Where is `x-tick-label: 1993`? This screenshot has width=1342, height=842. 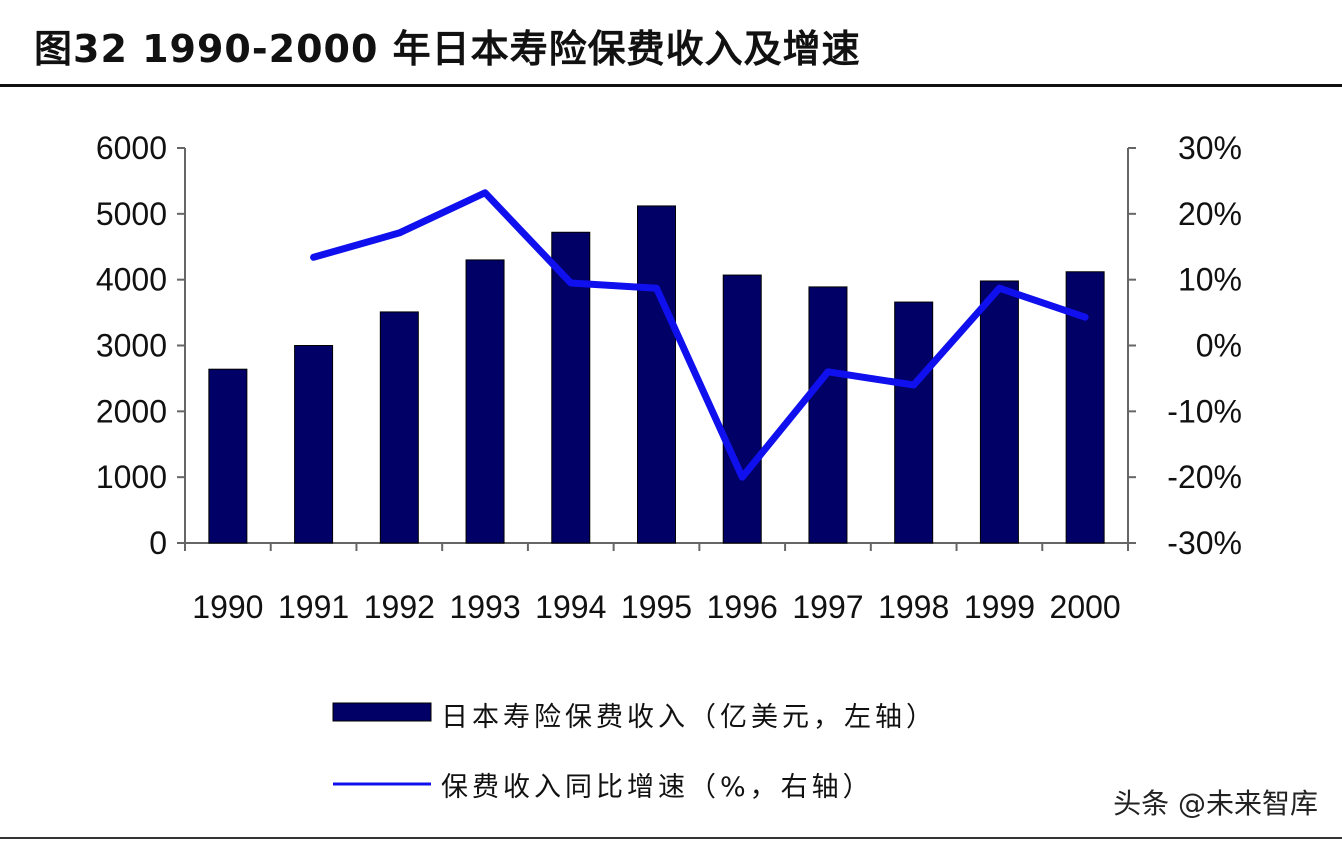 x-tick-label: 1993 is located at coordinates (484, 607).